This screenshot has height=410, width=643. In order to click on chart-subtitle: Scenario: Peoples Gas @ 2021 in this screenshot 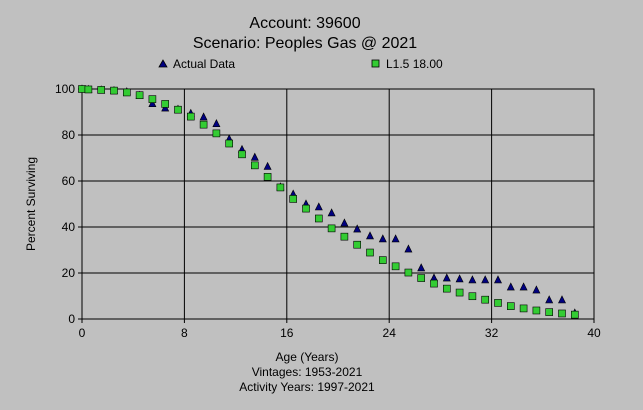, I will do `click(305, 43)`.